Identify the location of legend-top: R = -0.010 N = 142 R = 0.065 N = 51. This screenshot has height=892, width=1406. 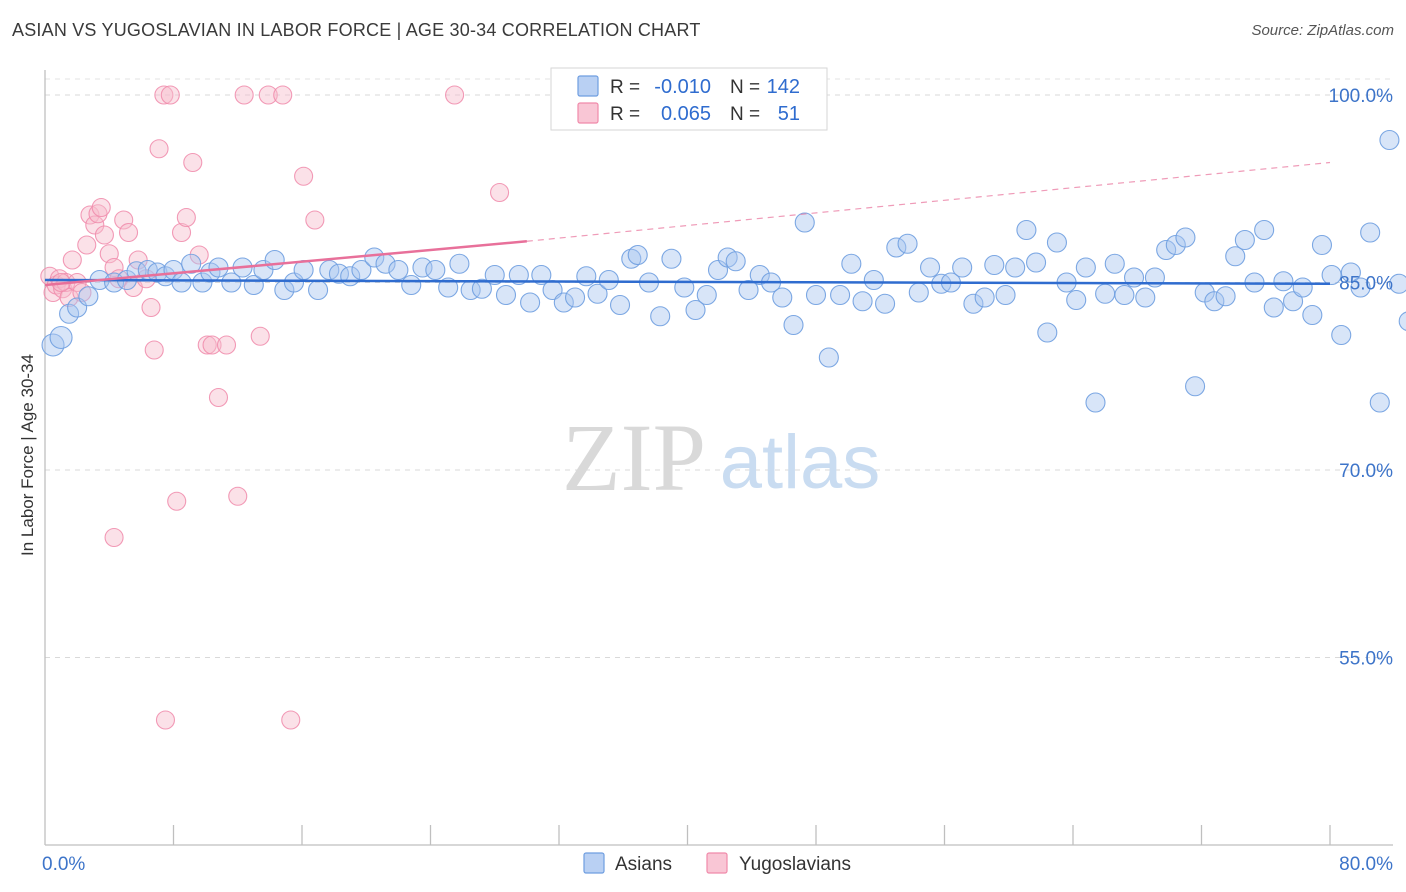
(689, 99).